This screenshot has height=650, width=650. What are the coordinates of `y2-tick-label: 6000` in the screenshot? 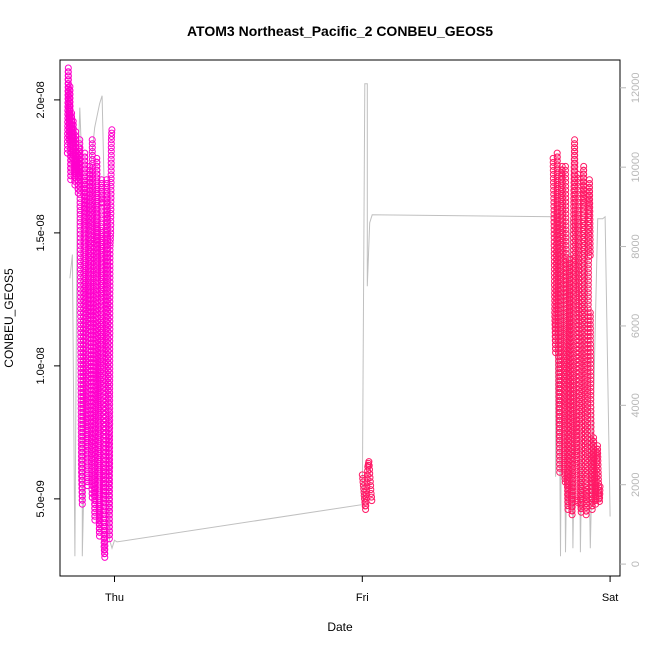 It's located at (636, 326).